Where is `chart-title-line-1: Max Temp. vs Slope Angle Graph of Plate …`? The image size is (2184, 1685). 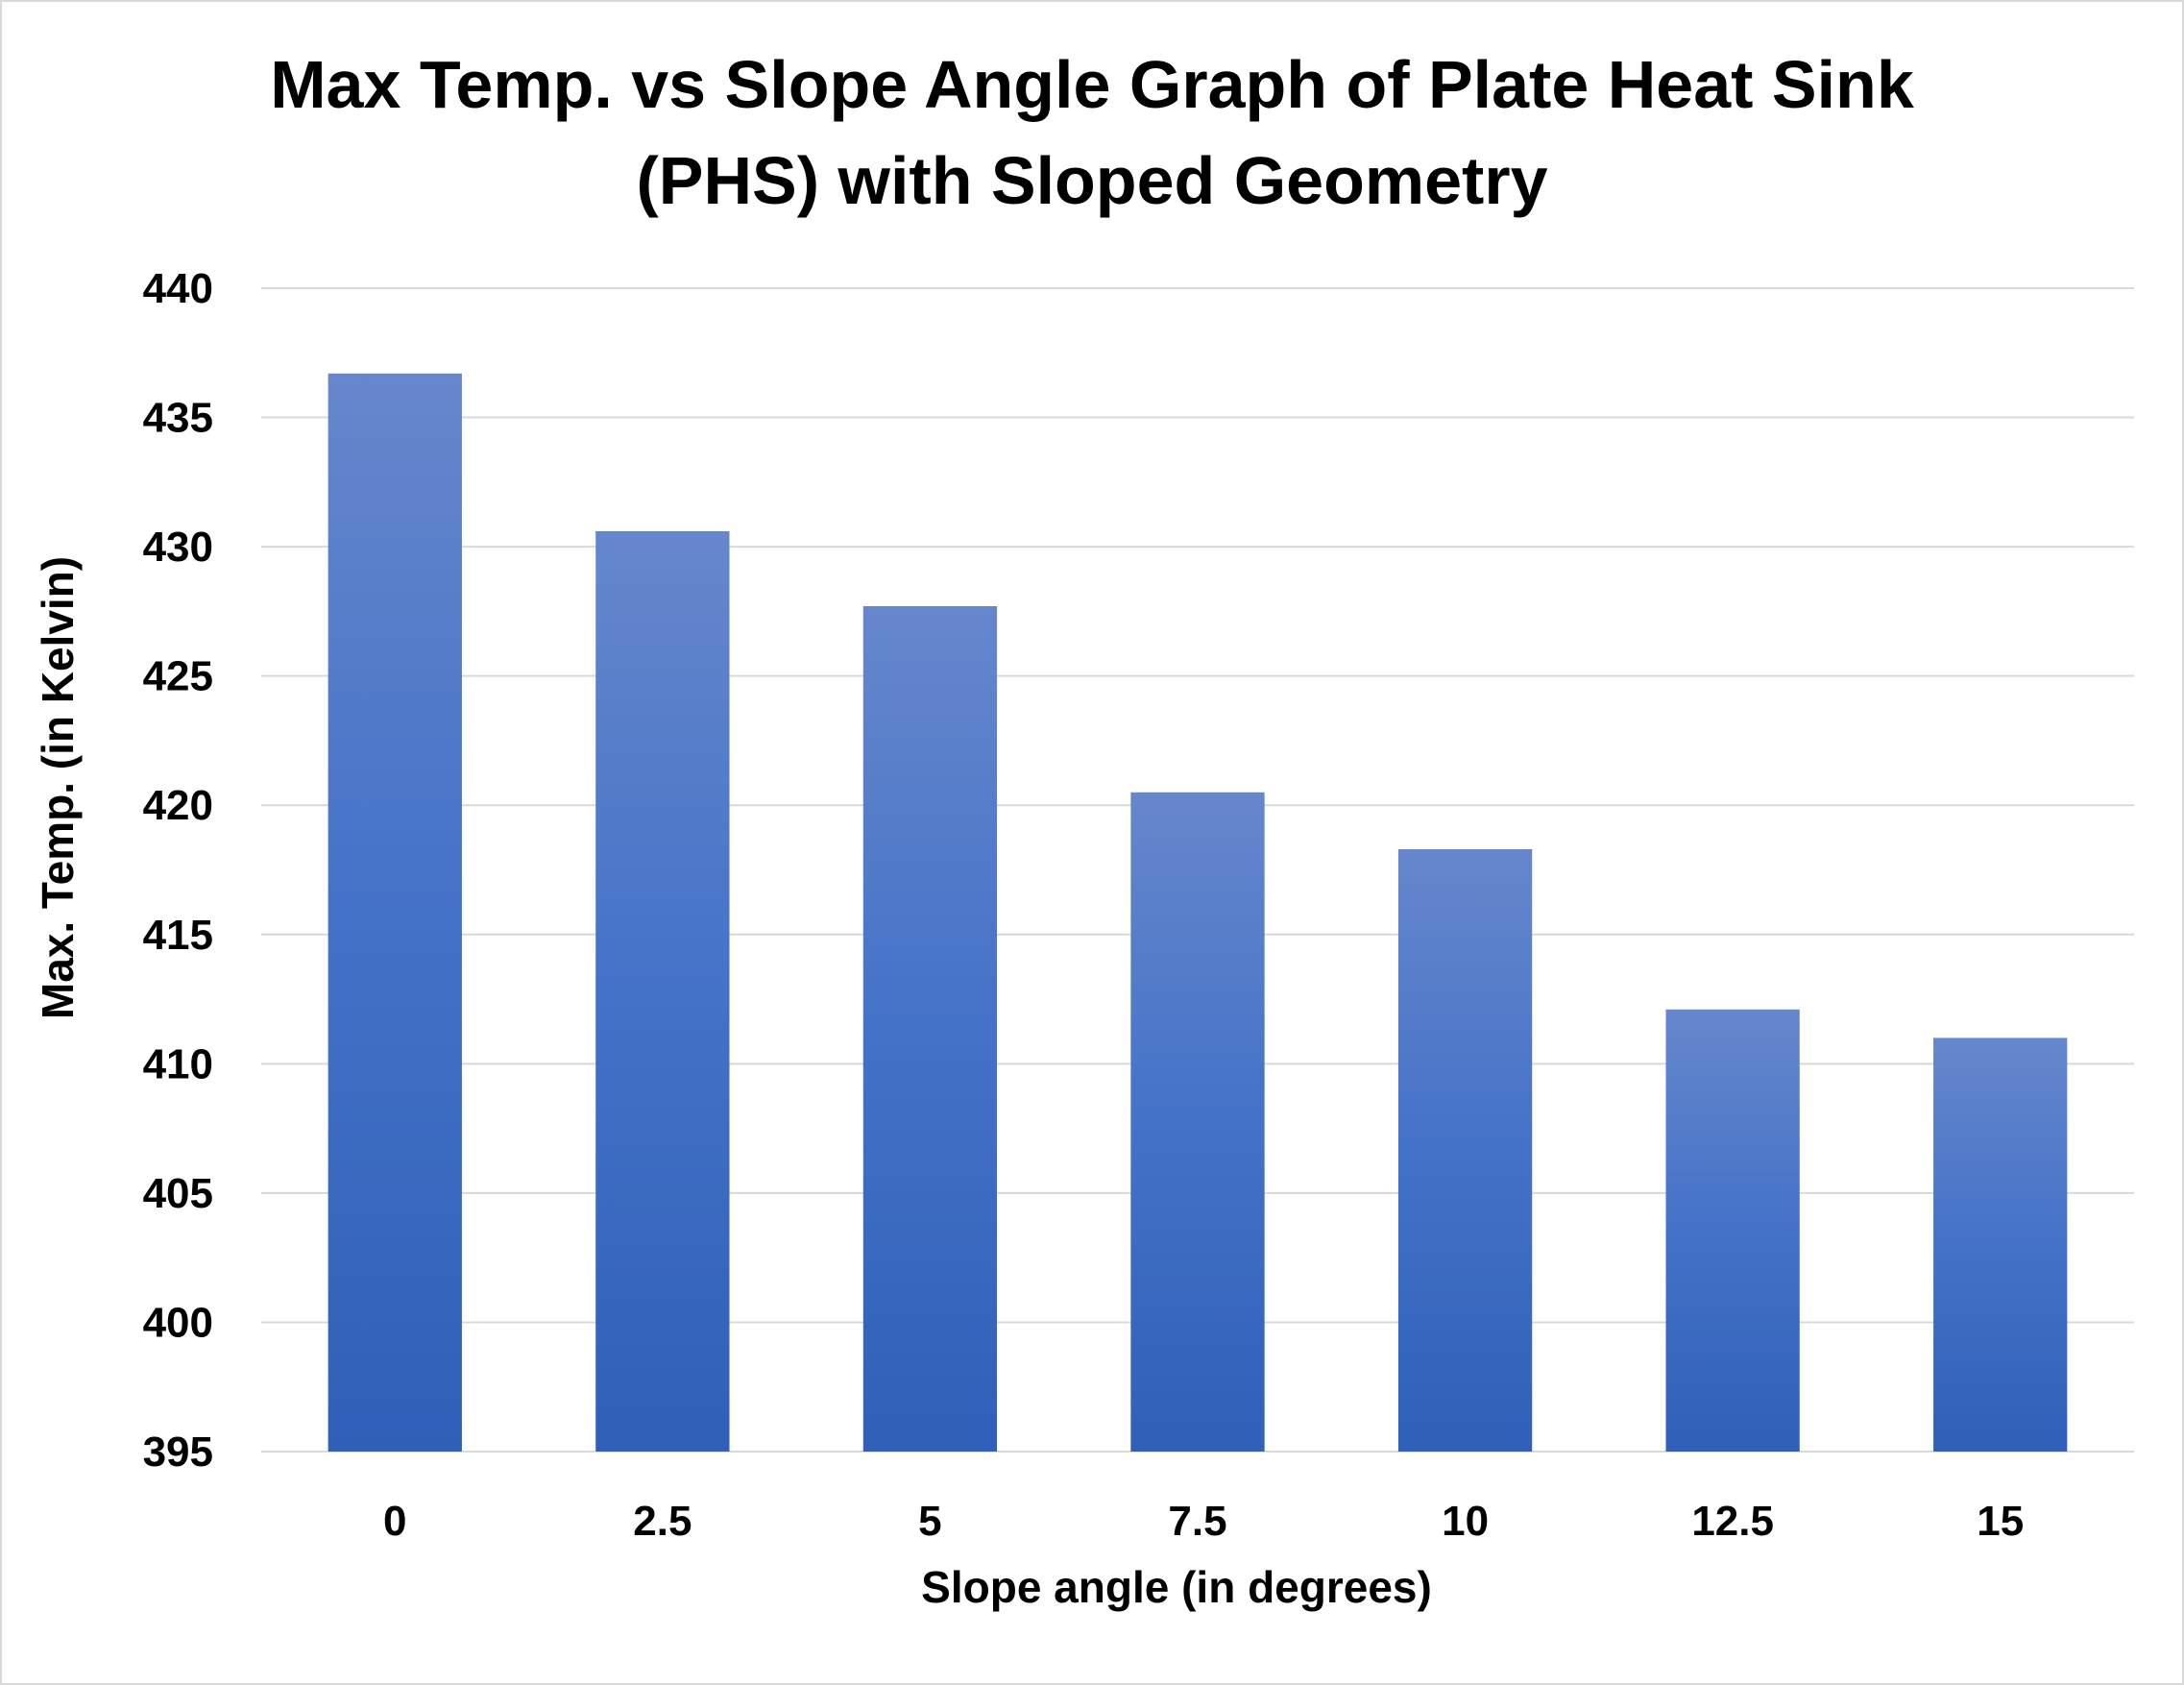 chart-title-line-1: Max Temp. vs Slope Angle Graph of Plate … is located at coordinates (1092, 84).